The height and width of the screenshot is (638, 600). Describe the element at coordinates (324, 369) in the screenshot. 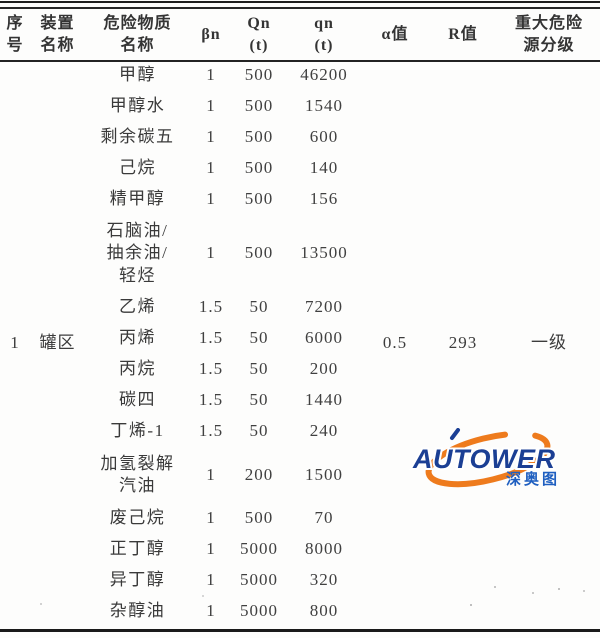

I see `qn-cell: 200` at that location.